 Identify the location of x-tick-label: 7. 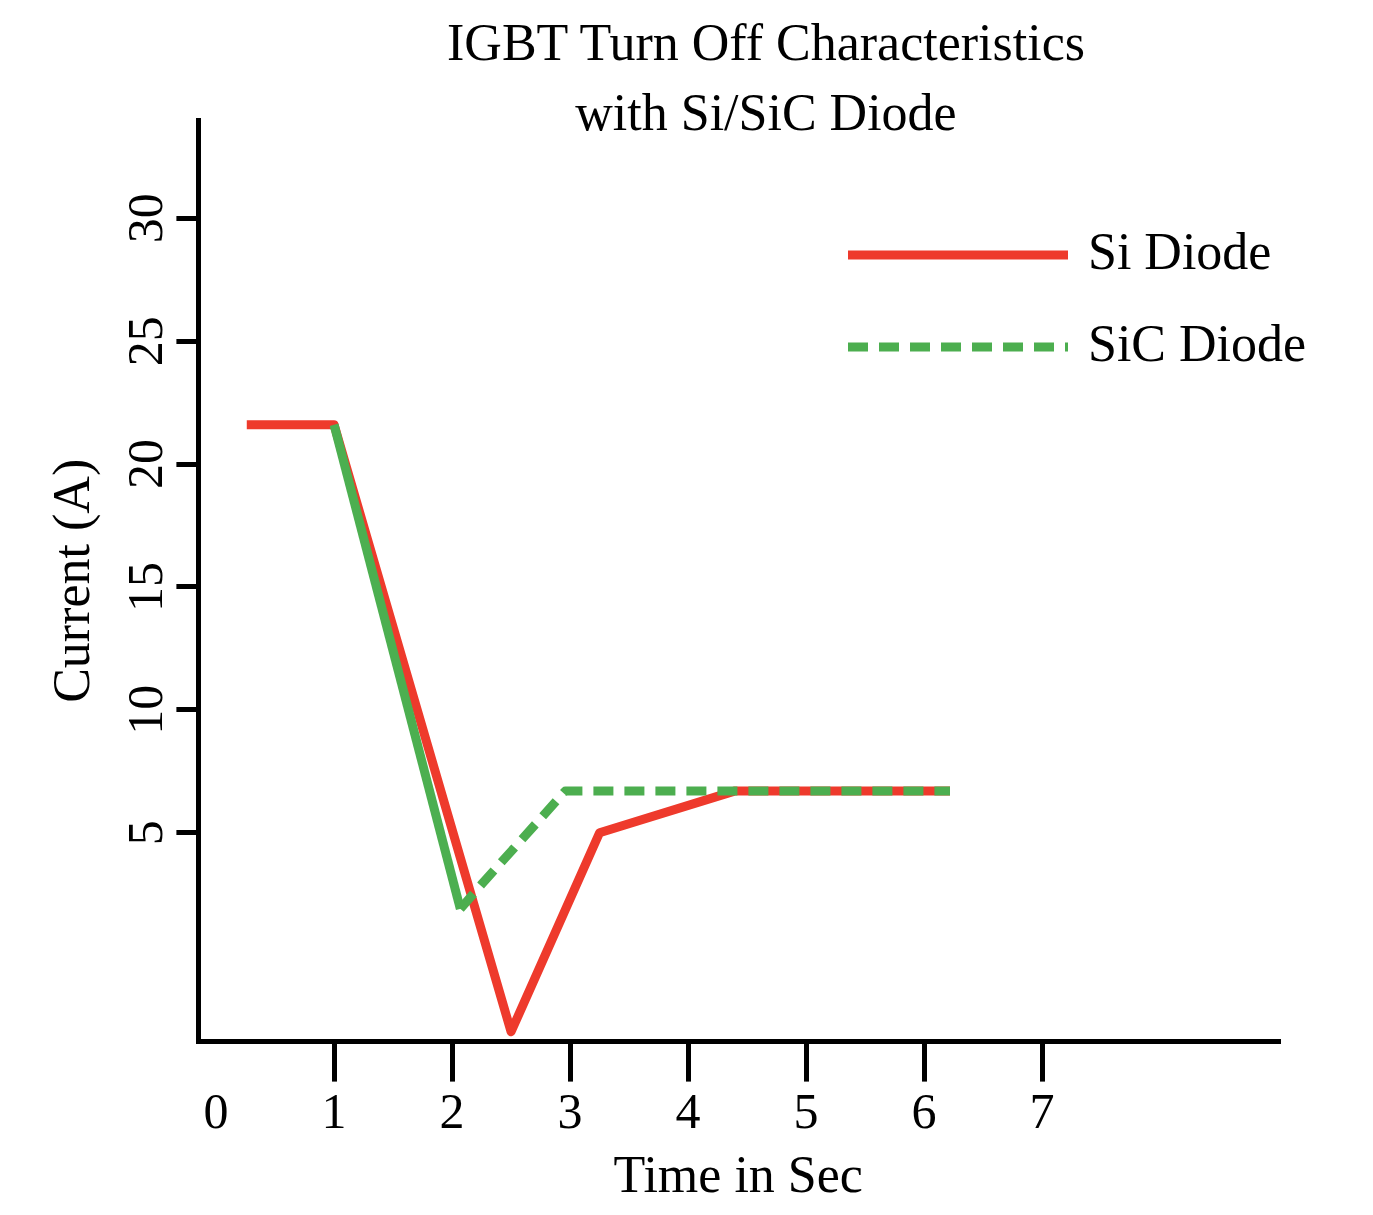
(1042, 1110).